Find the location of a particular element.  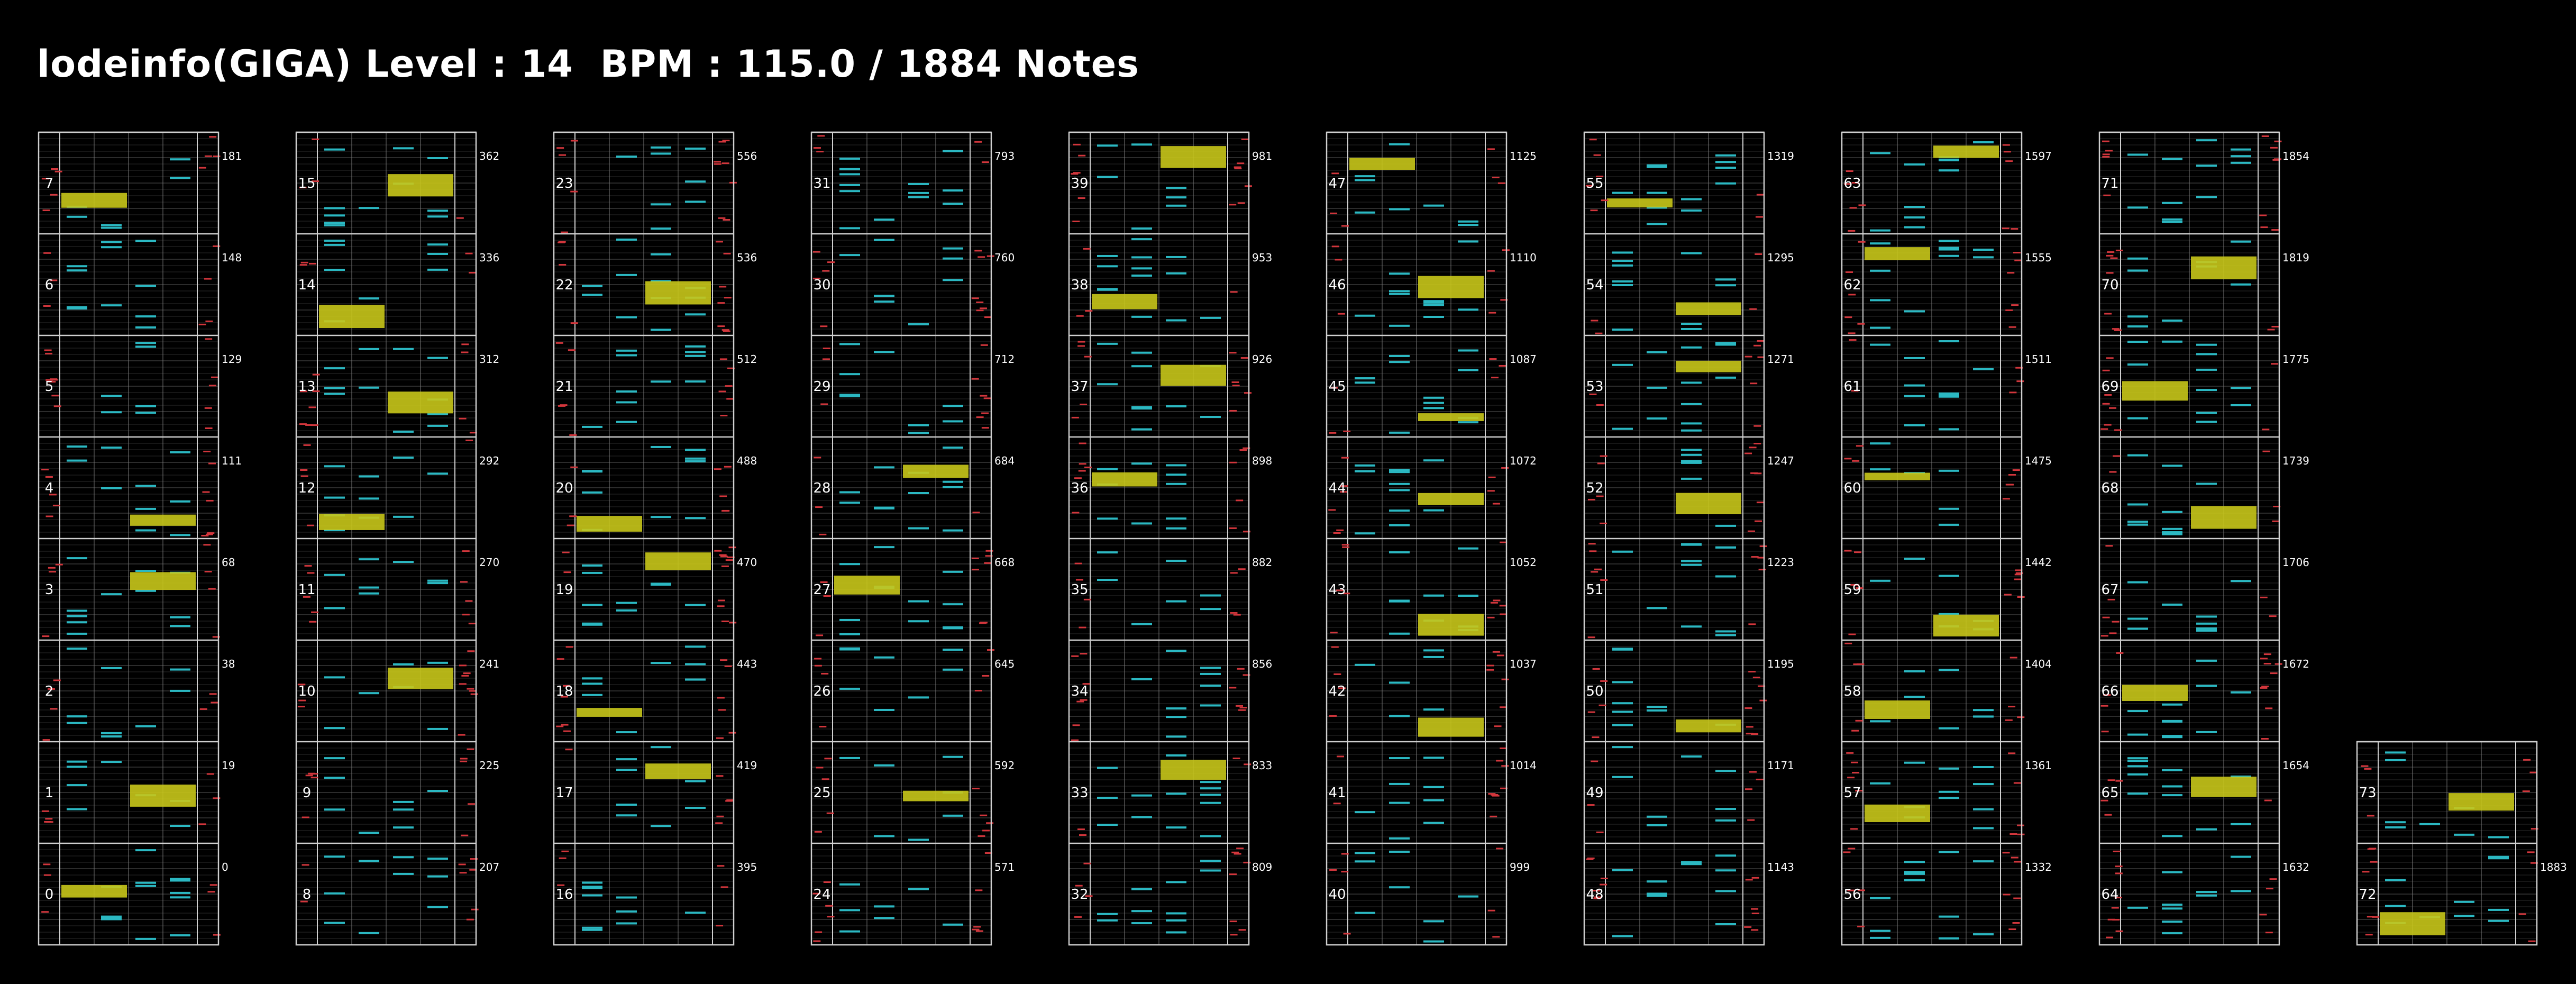

bar-number: 27 is located at coordinates (821, 590).